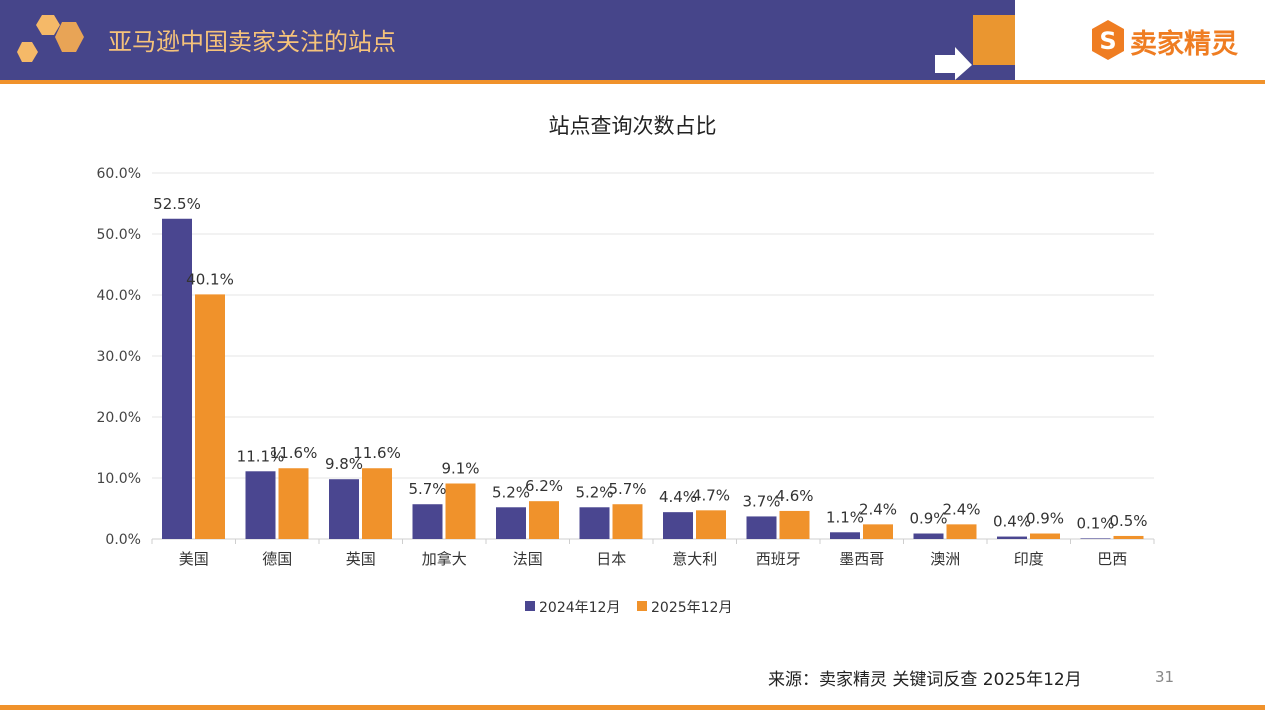 The image size is (1265, 710). What do you see at coordinates (1128, 521) in the screenshot?
I see `data-label: 0.5%` at bounding box center [1128, 521].